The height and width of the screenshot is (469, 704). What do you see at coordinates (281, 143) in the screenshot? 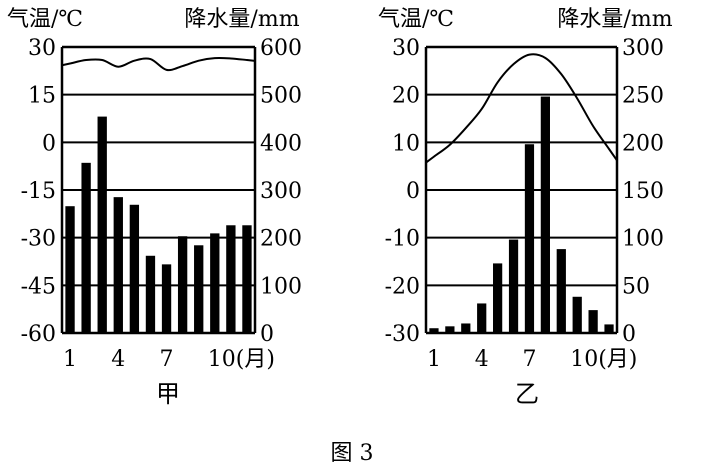
I see `precip-tick-label: 400` at bounding box center [281, 143].